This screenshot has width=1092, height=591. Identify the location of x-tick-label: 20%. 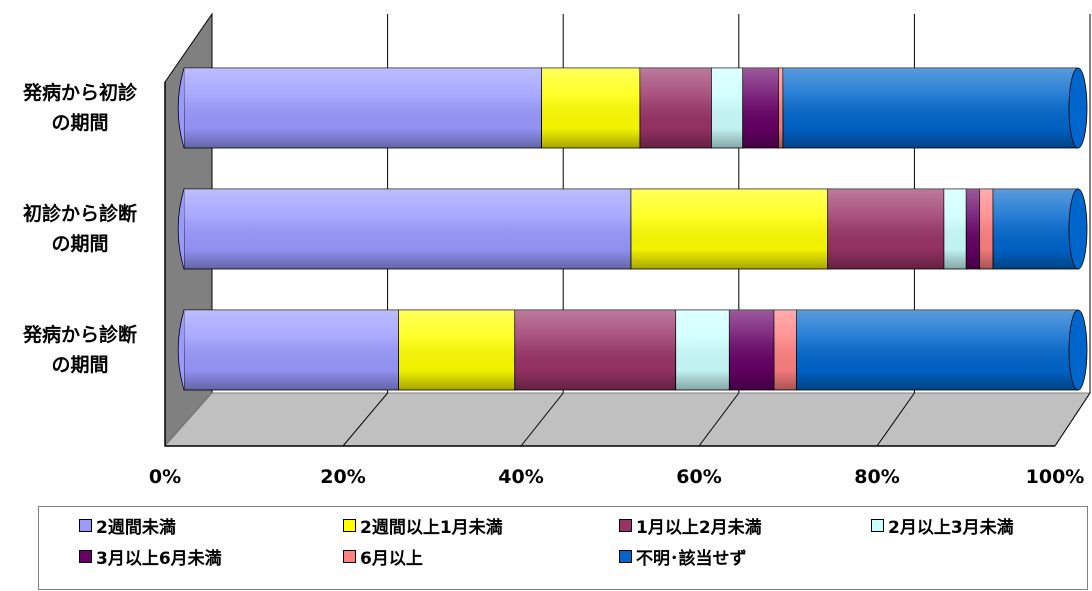
(343, 477).